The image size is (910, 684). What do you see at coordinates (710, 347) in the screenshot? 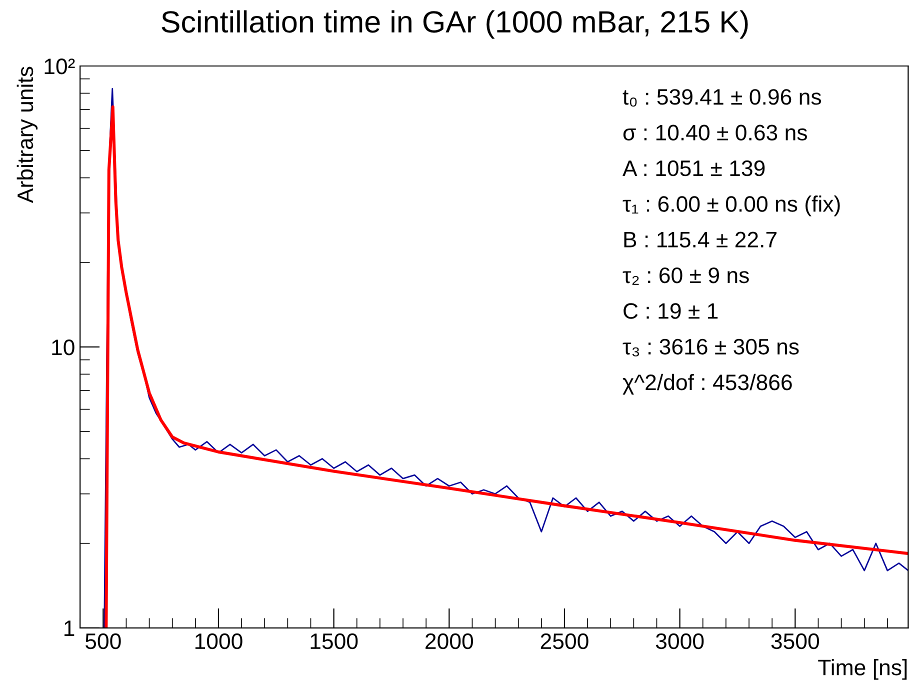
I see `annotation: τ₃ : 3616 ± 305 ns` at bounding box center [710, 347].